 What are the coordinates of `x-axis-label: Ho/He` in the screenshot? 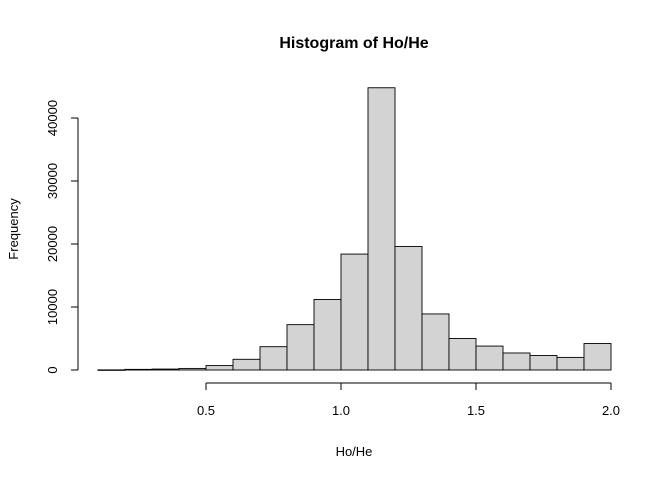 It's located at (354, 451).